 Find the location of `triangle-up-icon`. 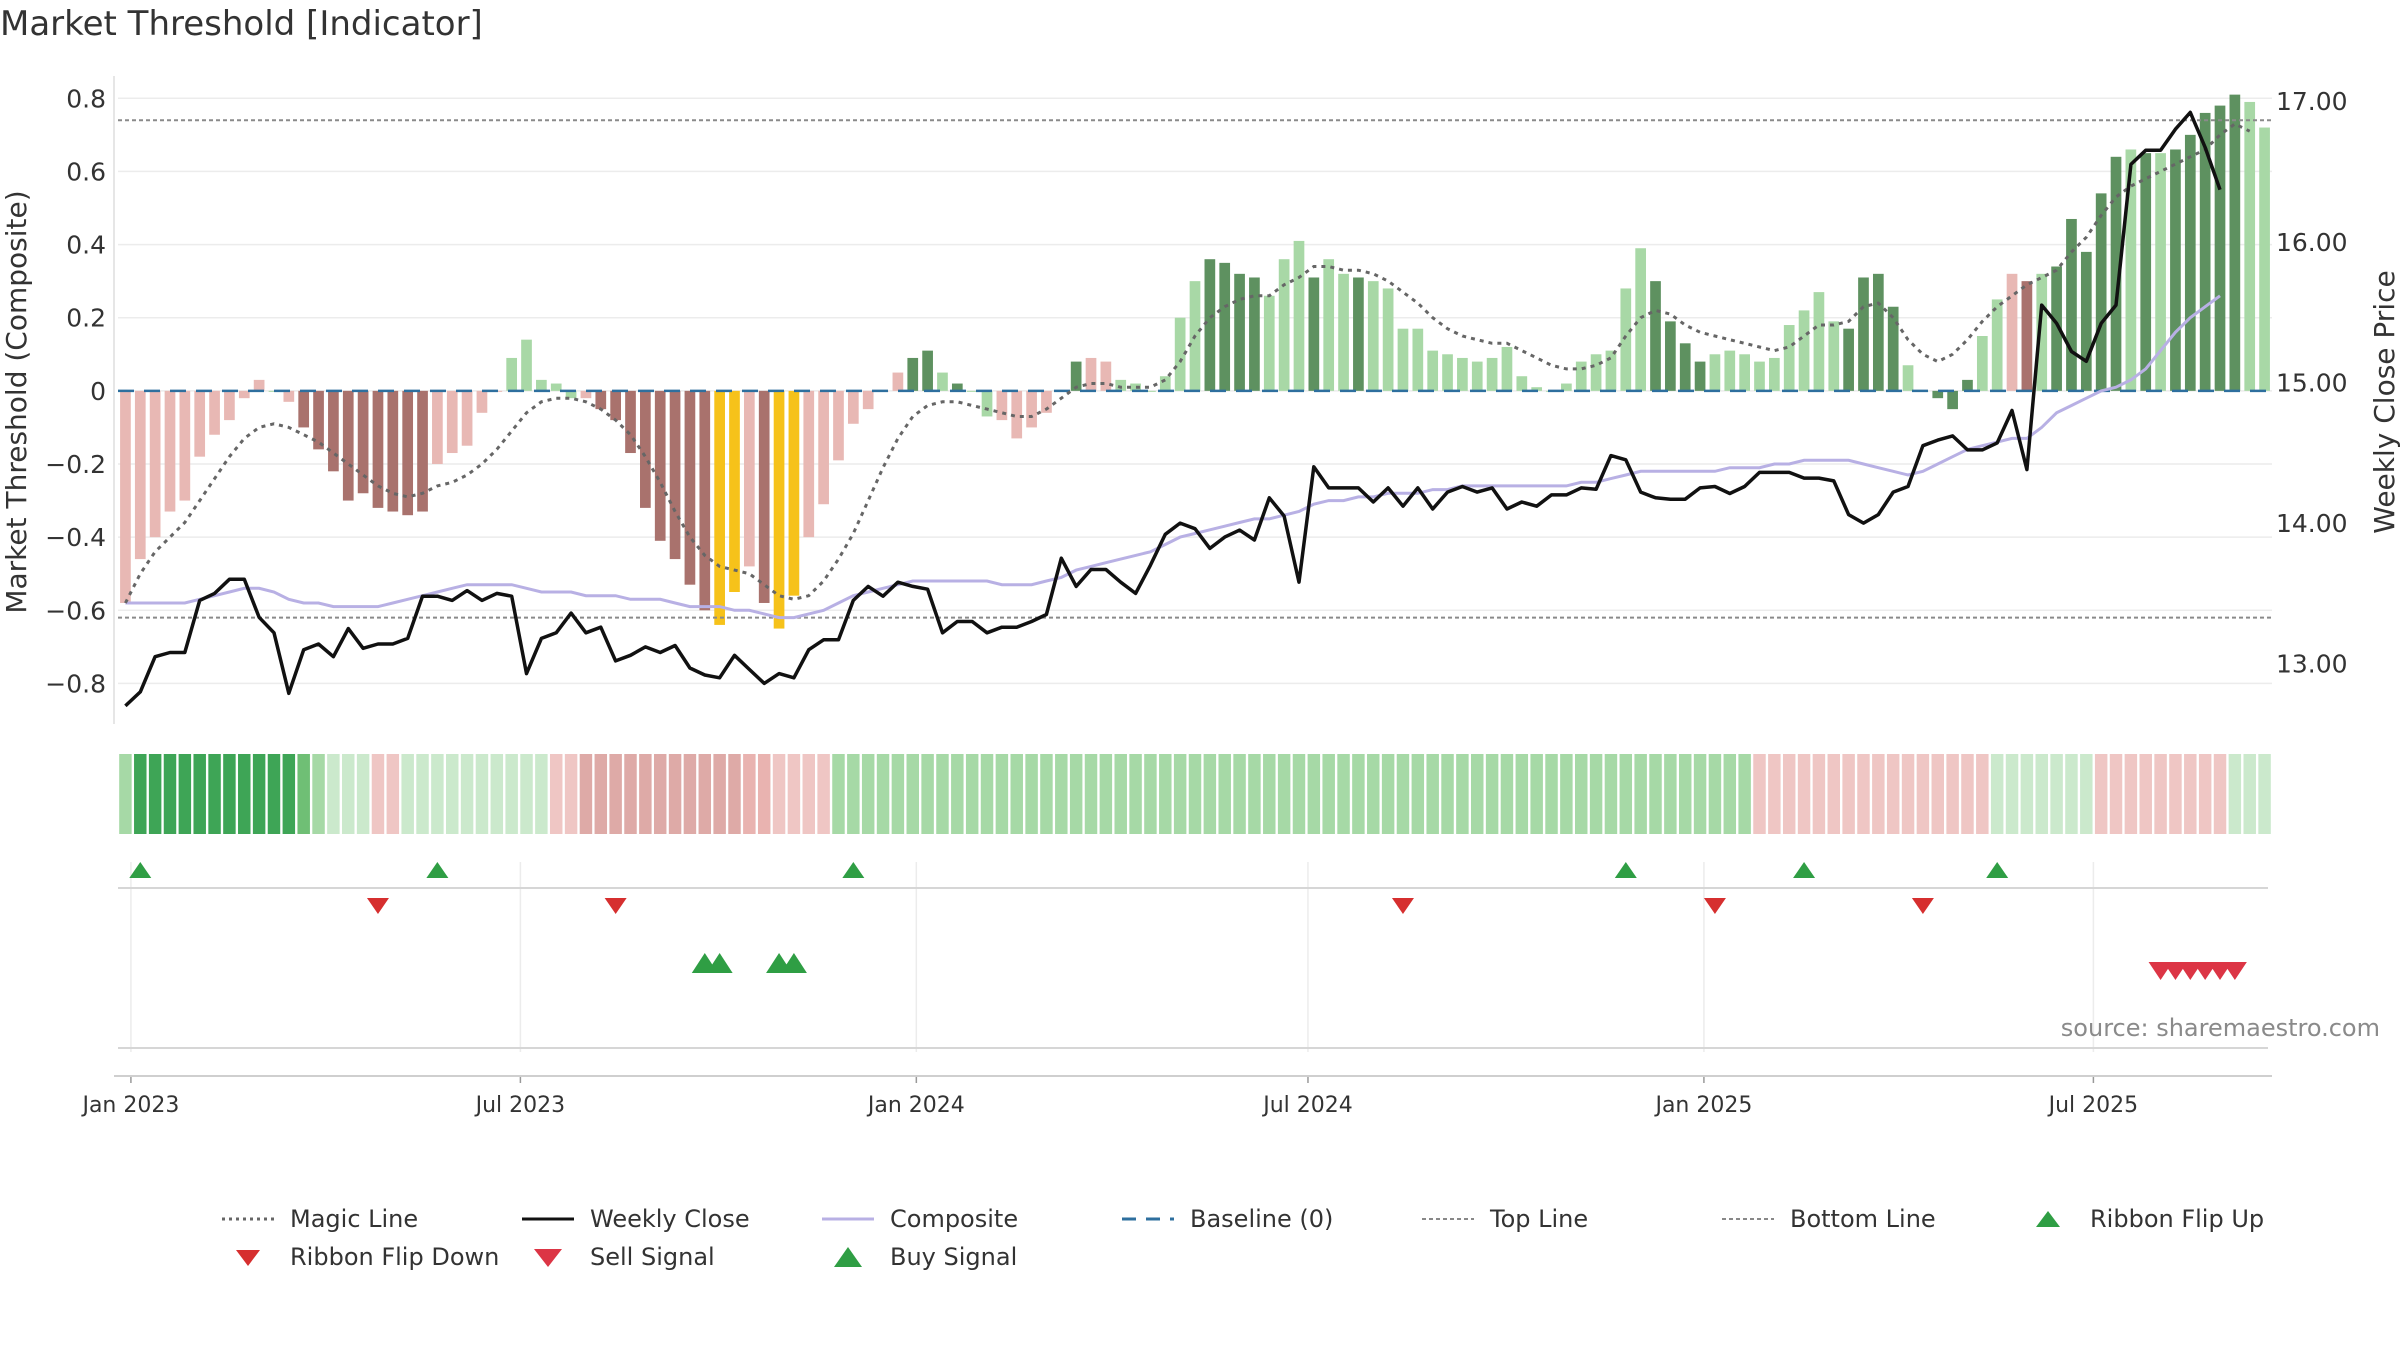

triangle-up-icon is located at coordinates (848, 1257).